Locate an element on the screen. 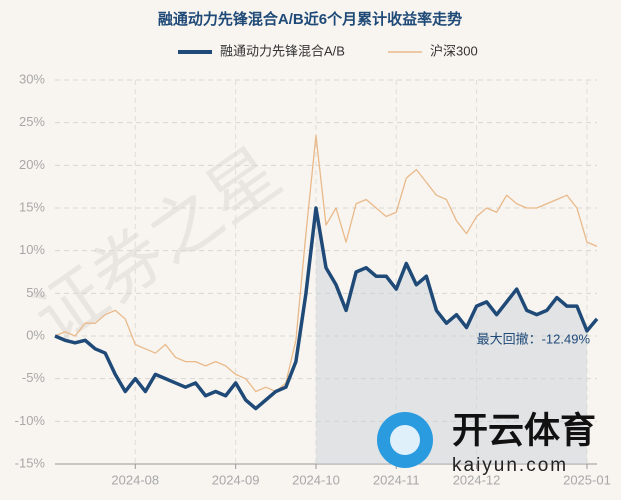 Image resolution: width=621 pixels, height=500 pixels. y-tick-label: 20% is located at coordinates (32, 164).